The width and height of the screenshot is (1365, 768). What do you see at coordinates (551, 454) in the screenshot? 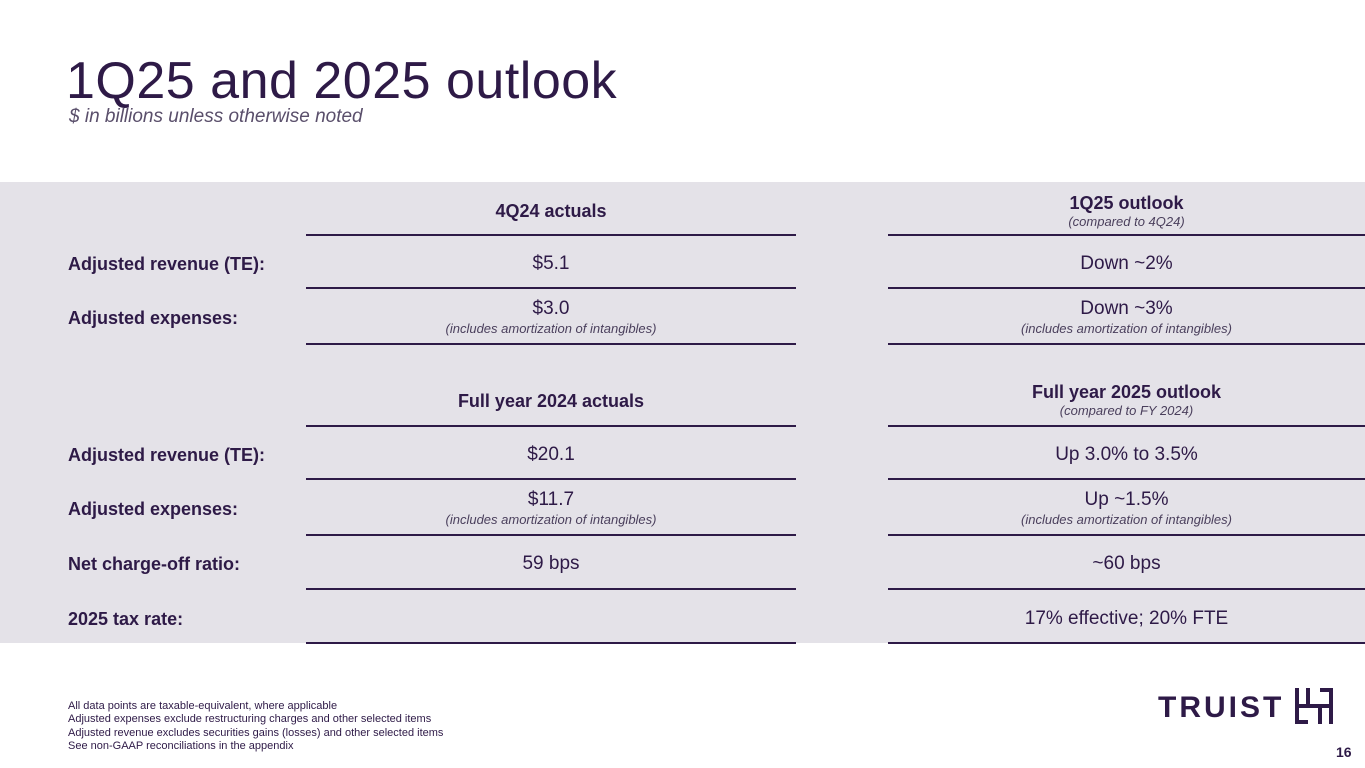
I see `fy24-adjusted-revenue-value: $20.1` at bounding box center [551, 454].